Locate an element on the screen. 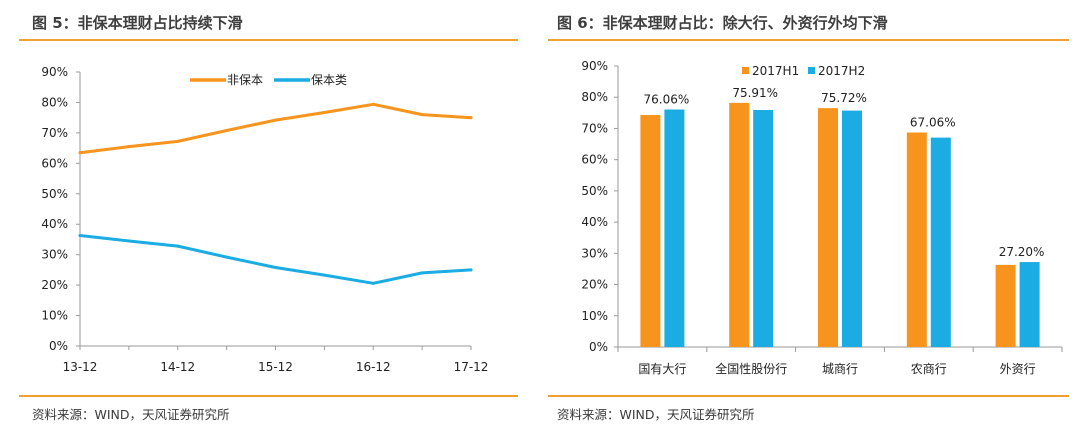 This screenshot has height=427, width=1080. legend-label-1: 非保本 is located at coordinates (245, 80).